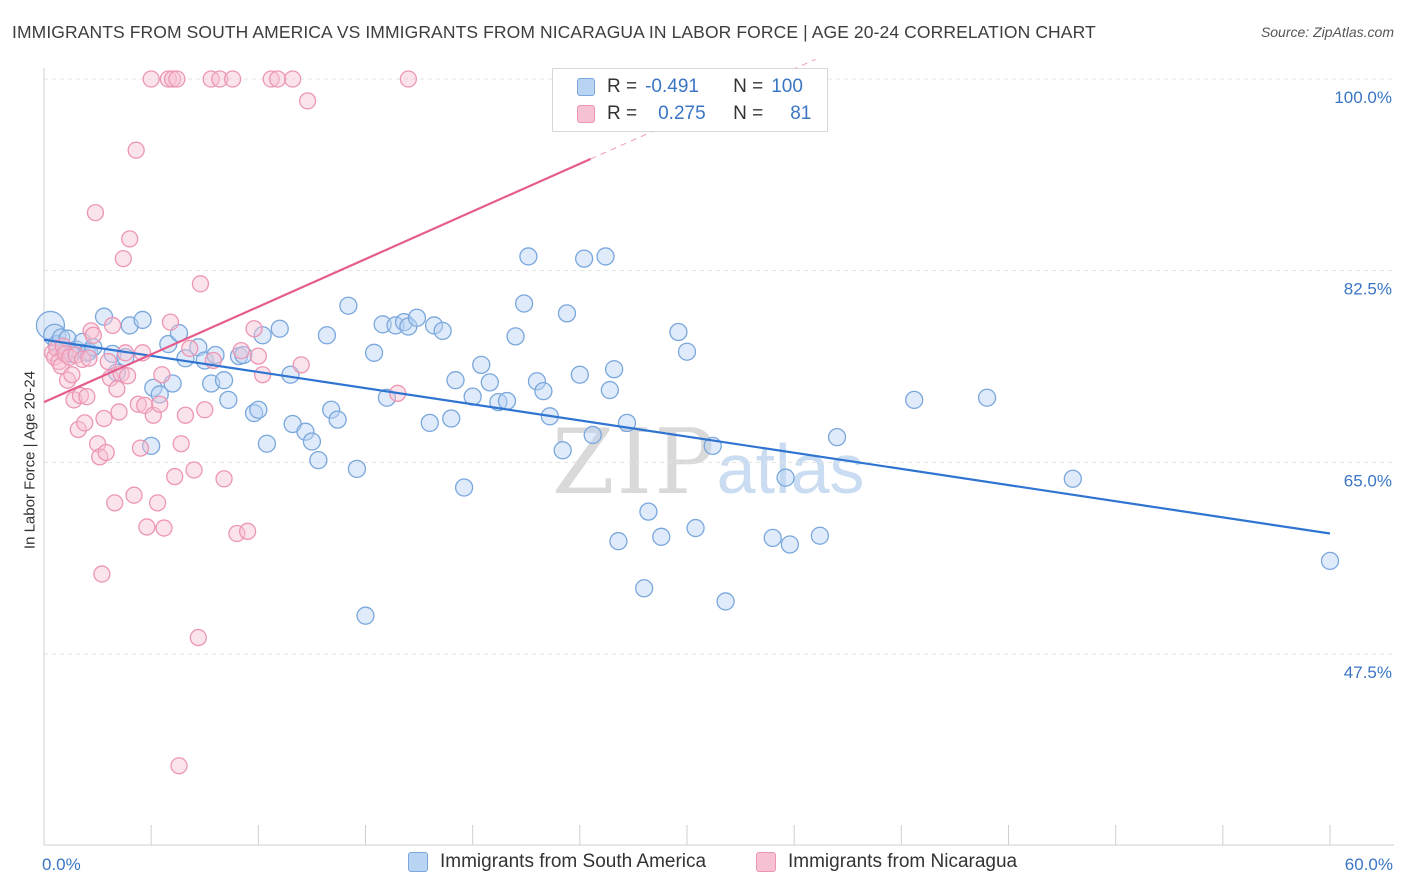 This screenshot has width=1406, height=892. Describe the element at coordinates (1327, 32) in the screenshot. I see `source-credit: Source: ZipAtlas.com` at that location.